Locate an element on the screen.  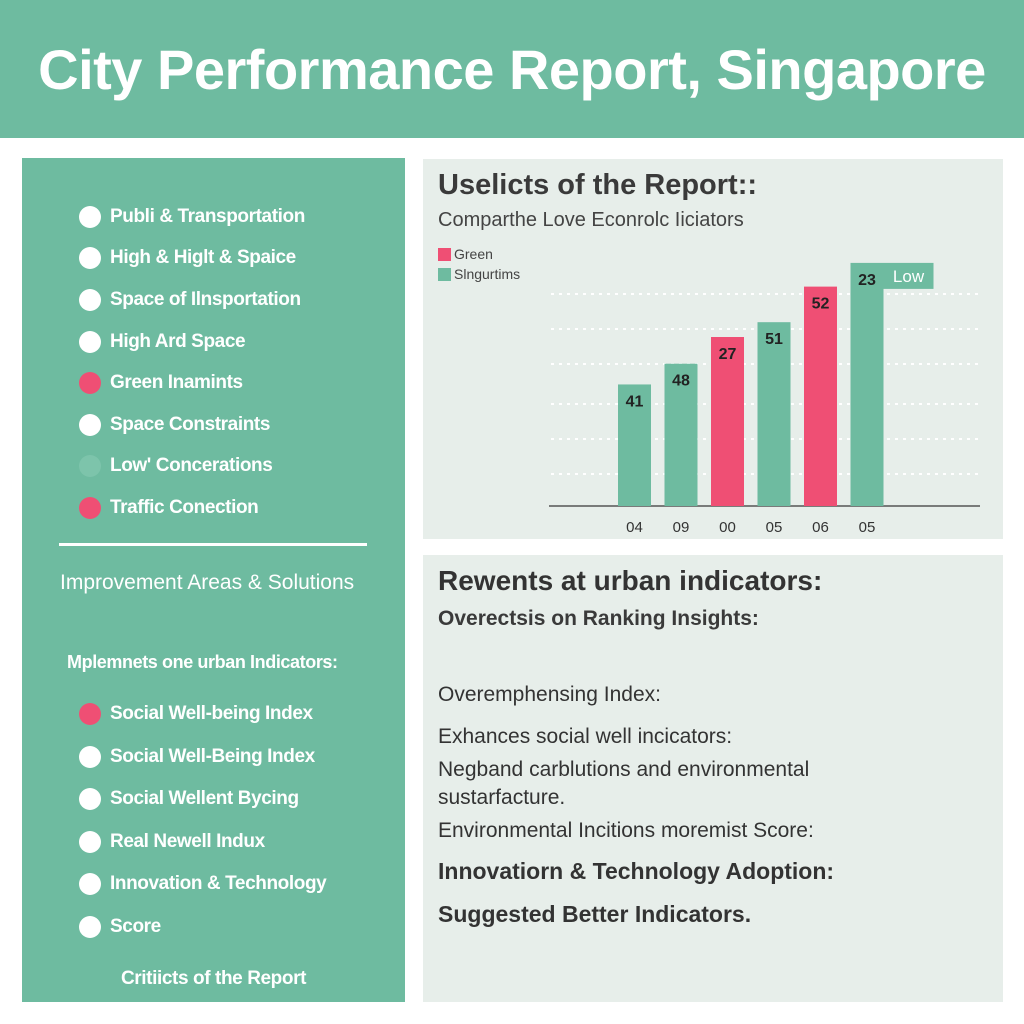
legend-label: Slngurtims is located at coordinates (487, 274).